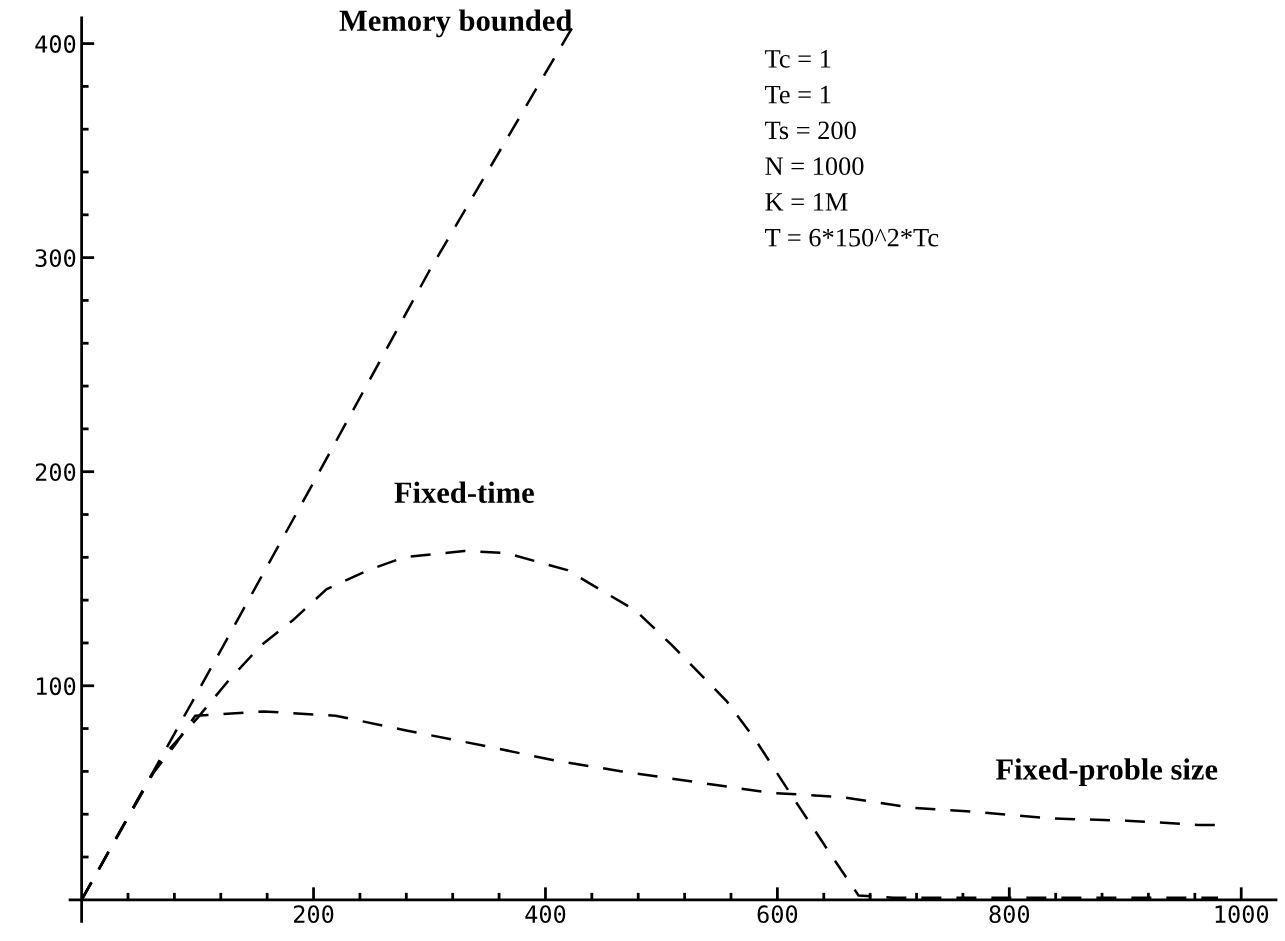  What do you see at coordinates (313, 914) in the screenshot?
I see `x-tick-label: 200` at bounding box center [313, 914].